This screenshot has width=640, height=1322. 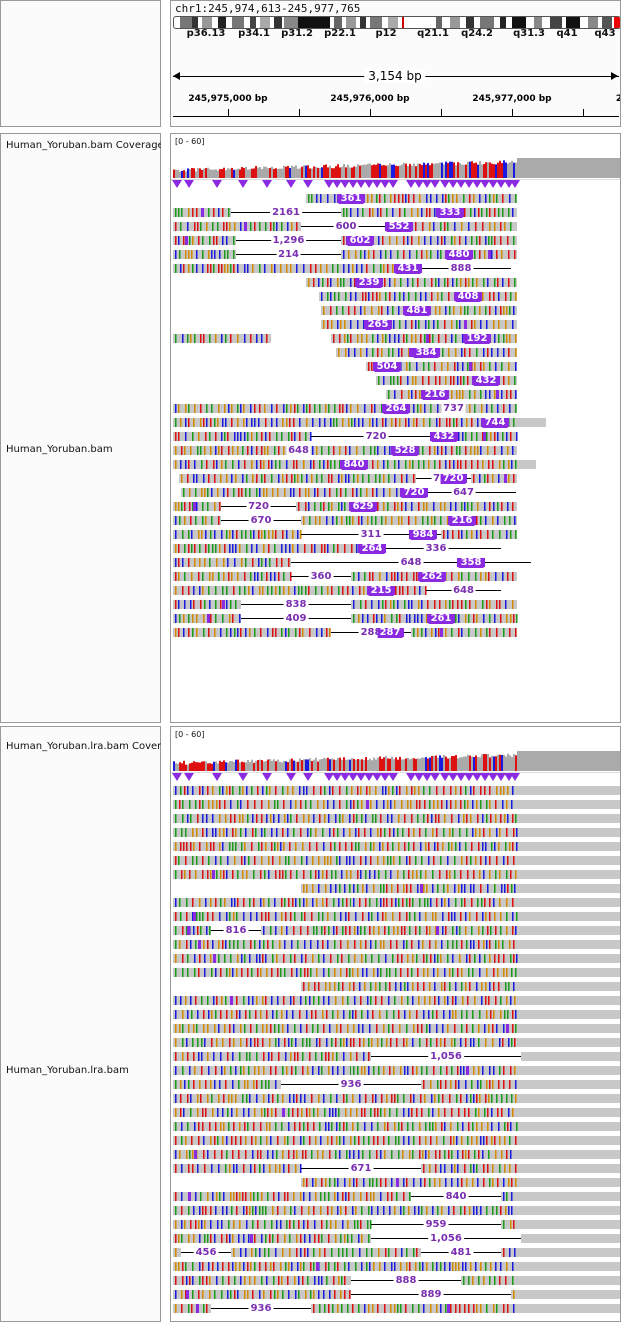 What do you see at coordinates (67, 1070) in the screenshot?
I see `alignment-track-name: Human_Yoruban.lra.bam` at bounding box center [67, 1070].